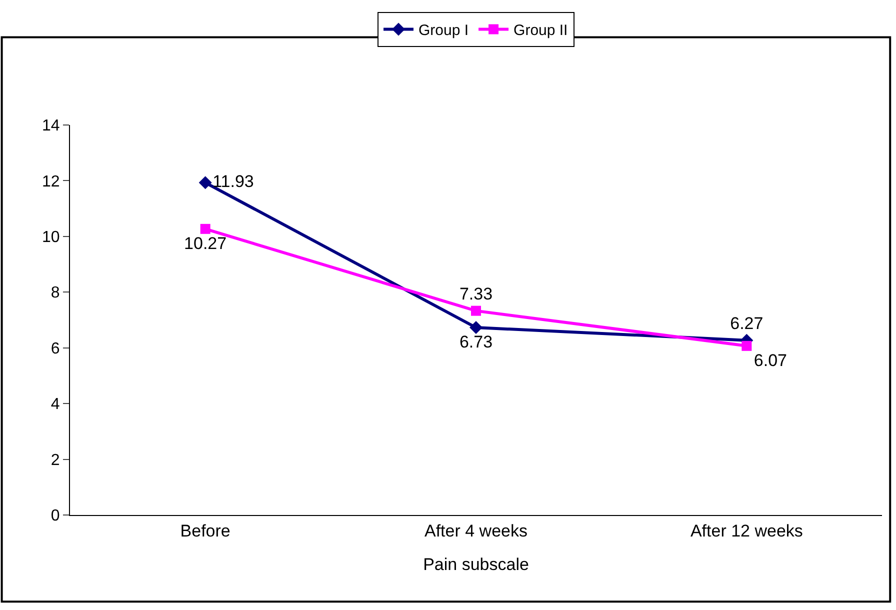  What do you see at coordinates (476, 530) in the screenshot?
I see `x-tick-label: After 4 weeks` at bounding box center [476, 530].